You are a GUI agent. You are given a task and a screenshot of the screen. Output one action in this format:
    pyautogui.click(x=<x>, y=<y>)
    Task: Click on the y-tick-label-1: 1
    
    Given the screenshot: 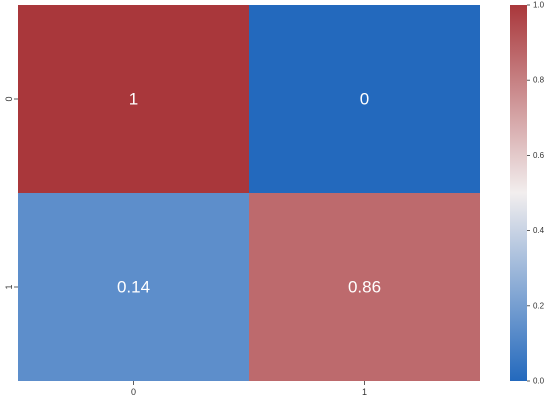 What is the action you would take?
    pyautogui.click(x=9, y=286)
    